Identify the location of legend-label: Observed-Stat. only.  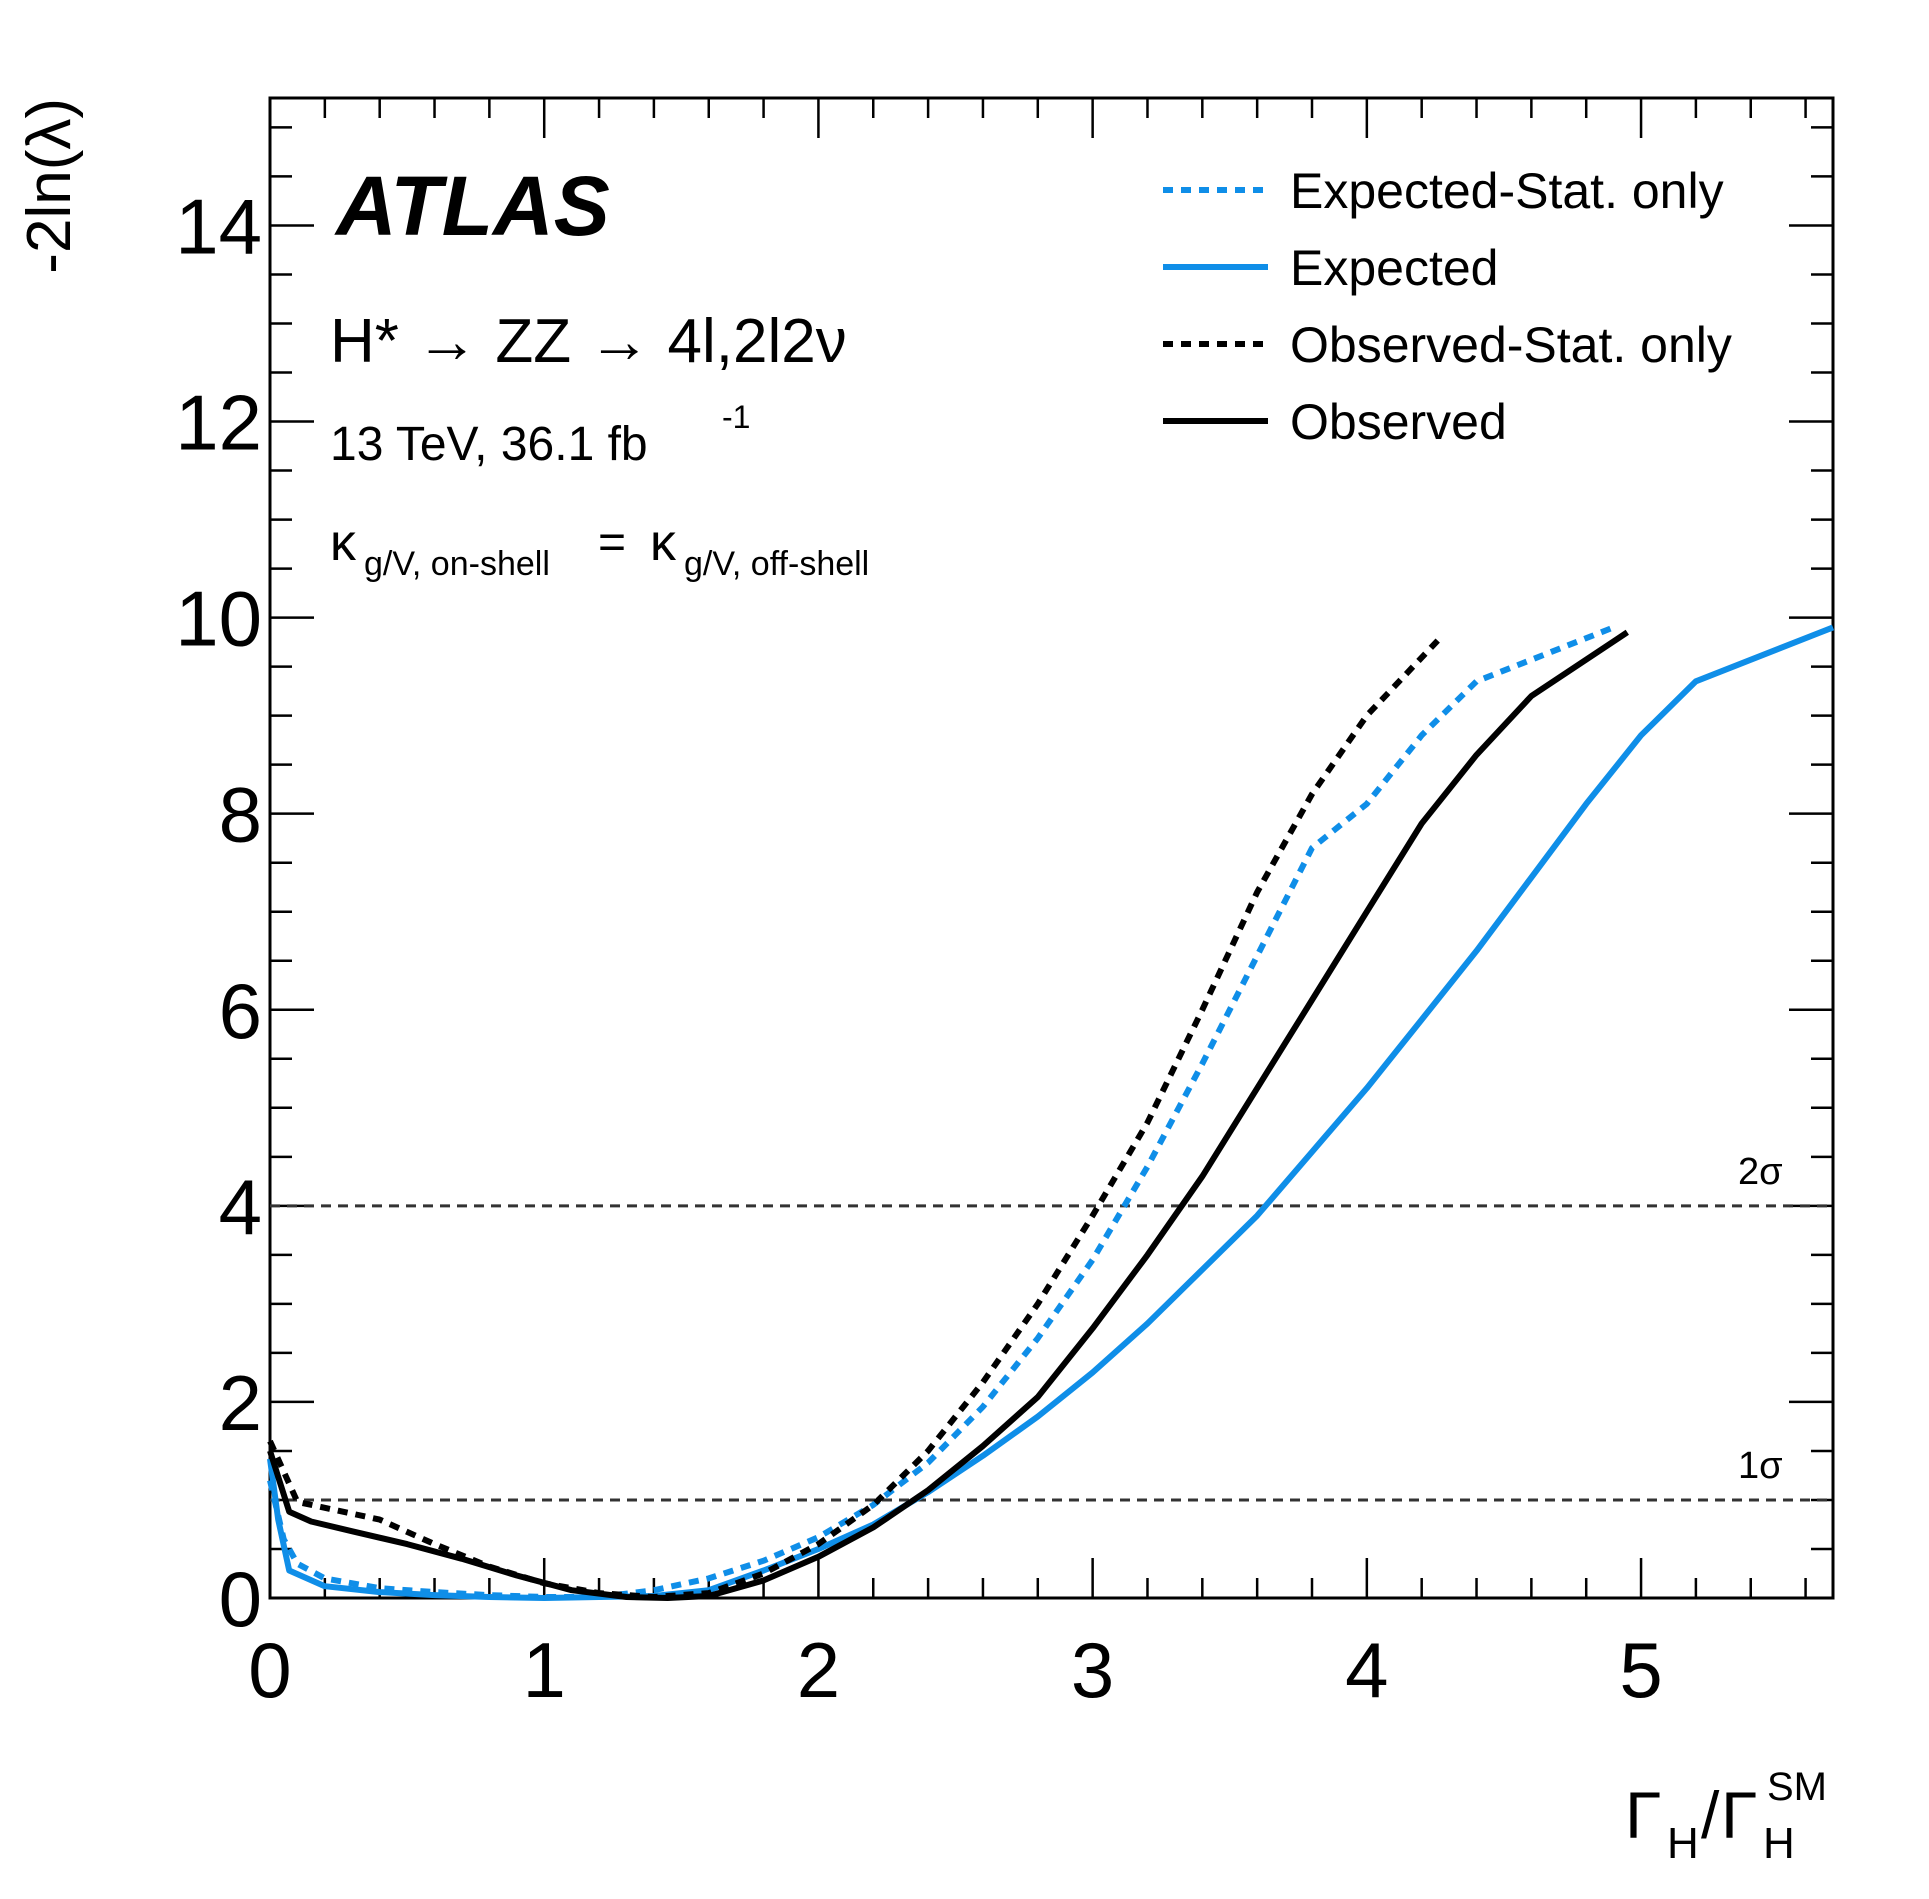
(1511, 345).